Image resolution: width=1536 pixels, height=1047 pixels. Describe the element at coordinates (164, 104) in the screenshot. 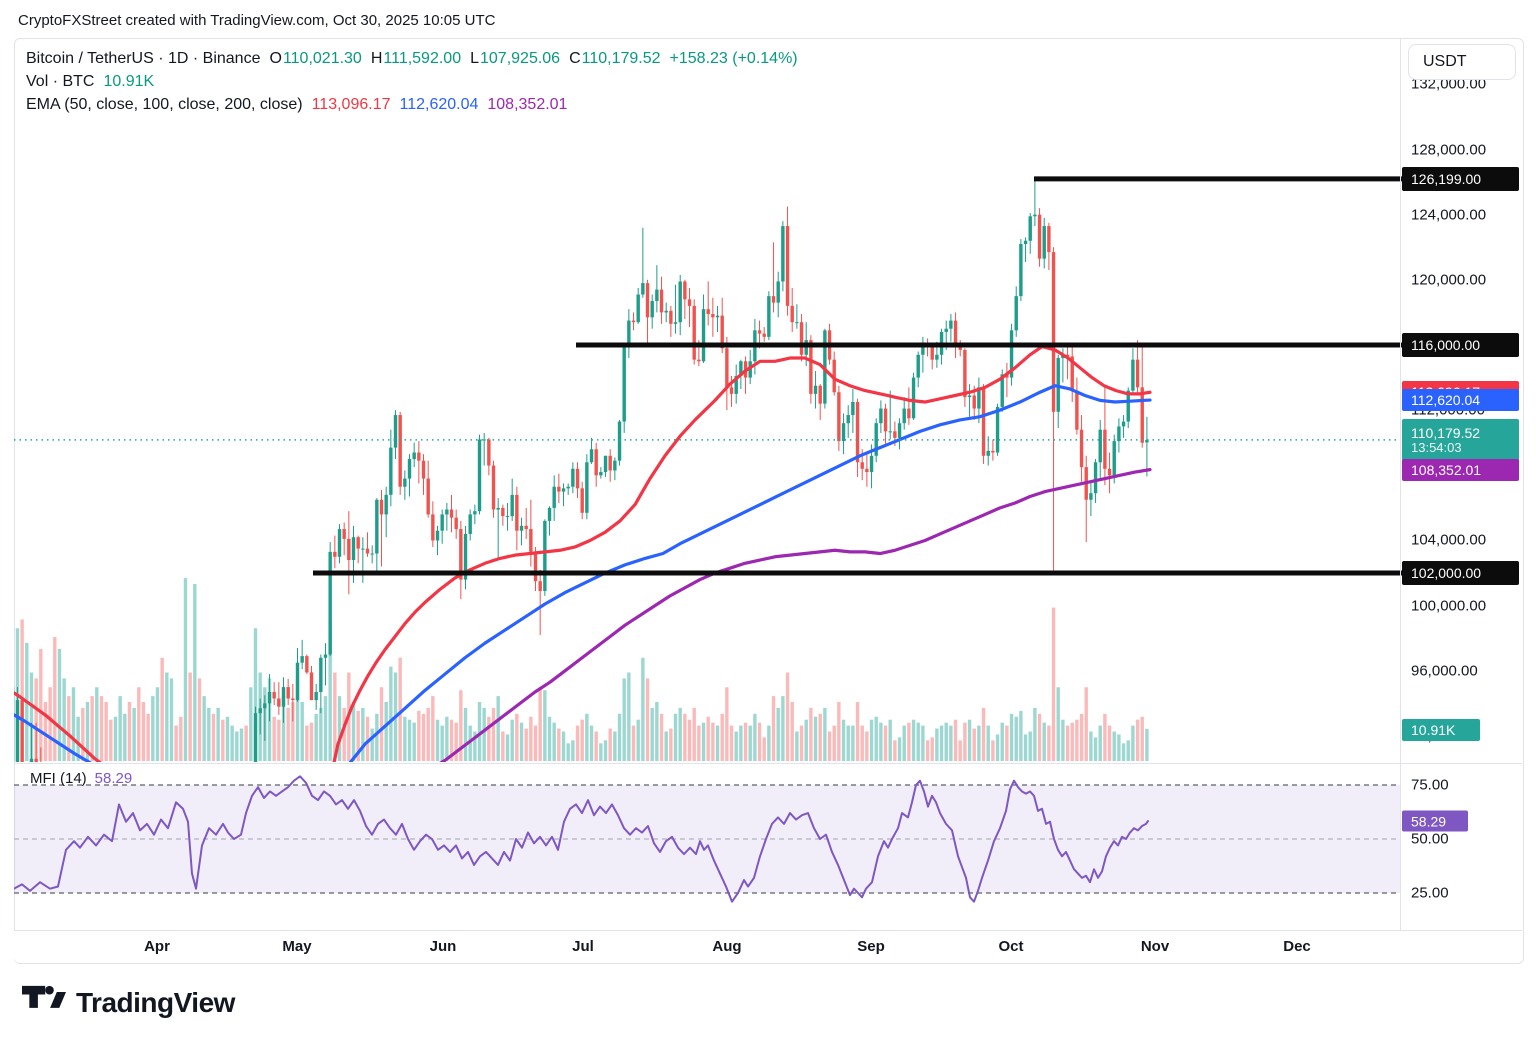

I see `ema-label: EMA (50, close, 100, close, 200, close)` at that location.